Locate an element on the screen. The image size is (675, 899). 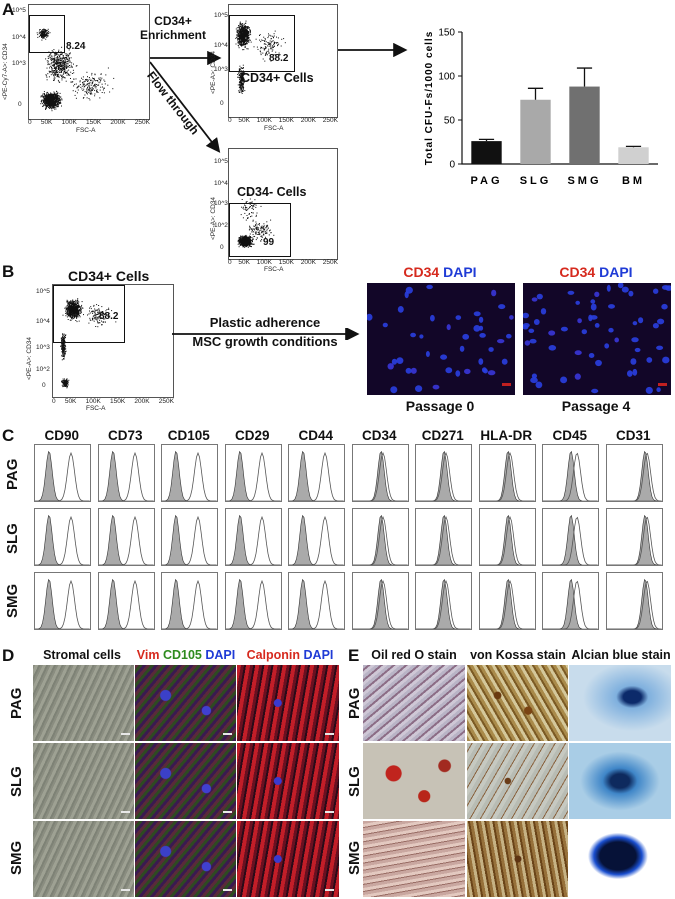
flow-plot-b: 88.2 is located at coordinates (113, 341).